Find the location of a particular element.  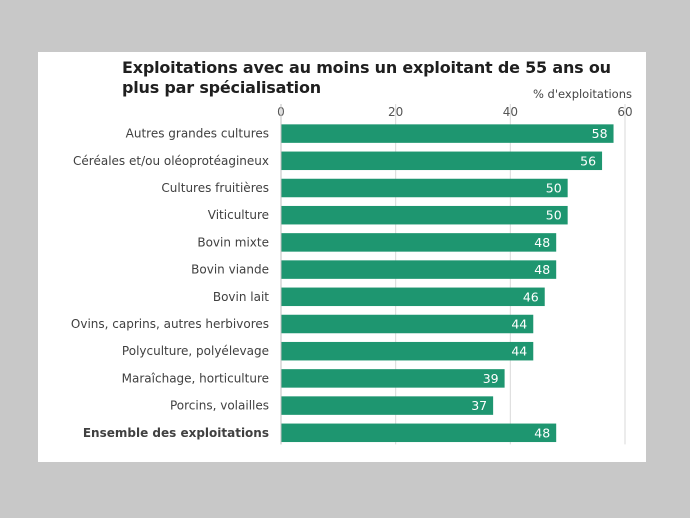

category-label-1: Céréales et/ou oléoprotéagineux is located at coordinates (171, 161).